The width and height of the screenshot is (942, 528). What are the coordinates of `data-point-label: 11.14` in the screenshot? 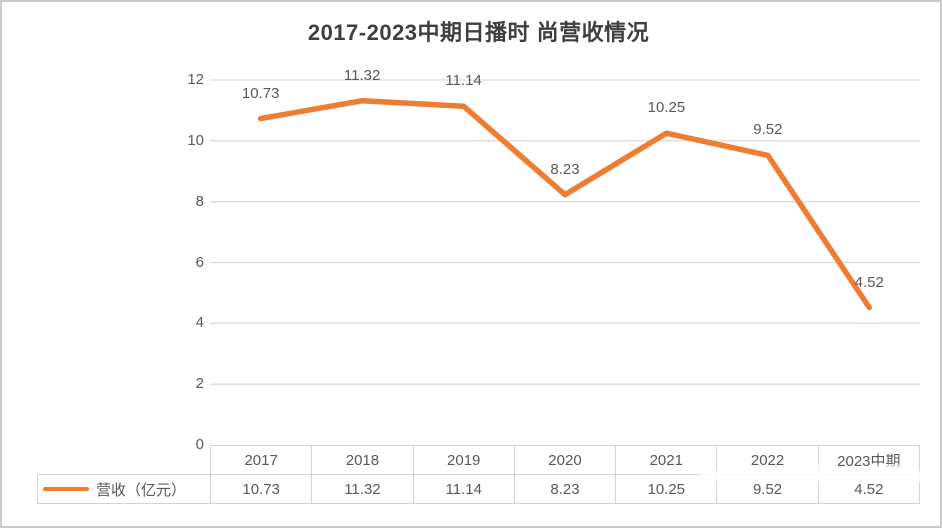 It's located at (463, 81).